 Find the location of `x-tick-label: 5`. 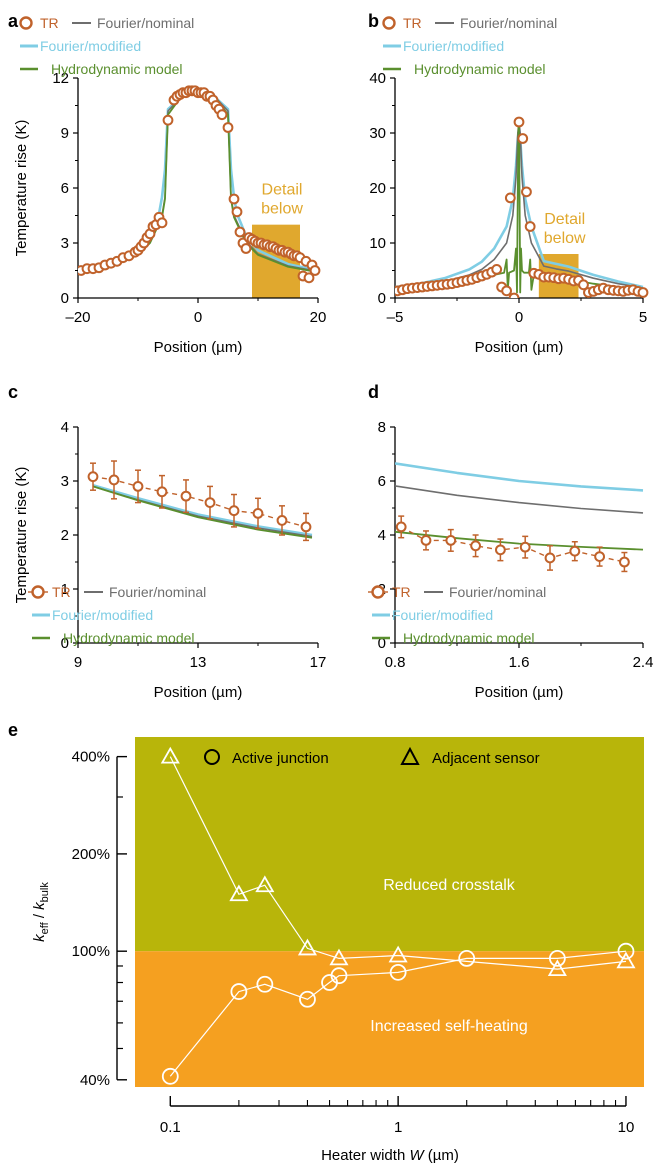

x-tick-label: 5 is located at coordinates (643, 317).